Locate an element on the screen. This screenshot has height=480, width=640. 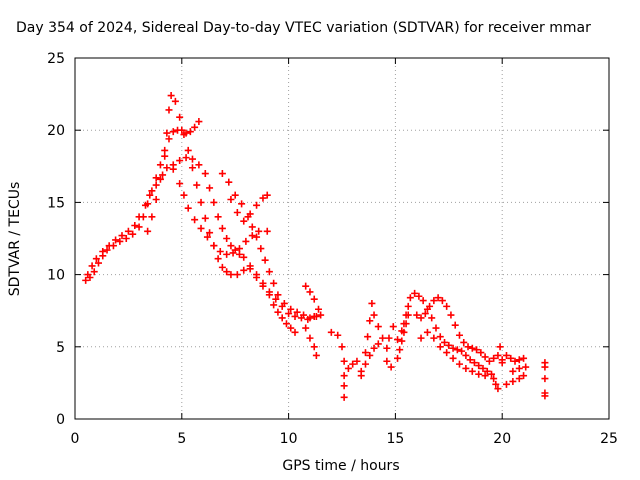
x-tick-label: 20 is located at coordinates (502, 439).